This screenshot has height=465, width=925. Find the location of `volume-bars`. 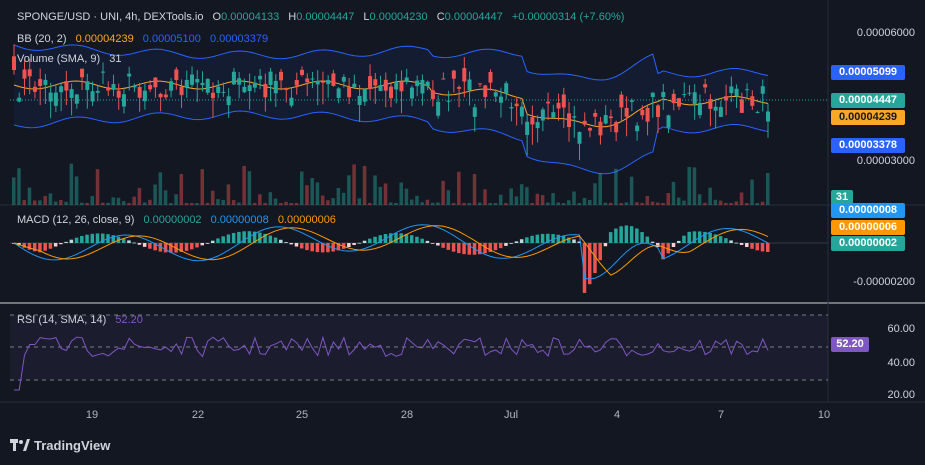

volume-bars is located at coordinates (391, 184).